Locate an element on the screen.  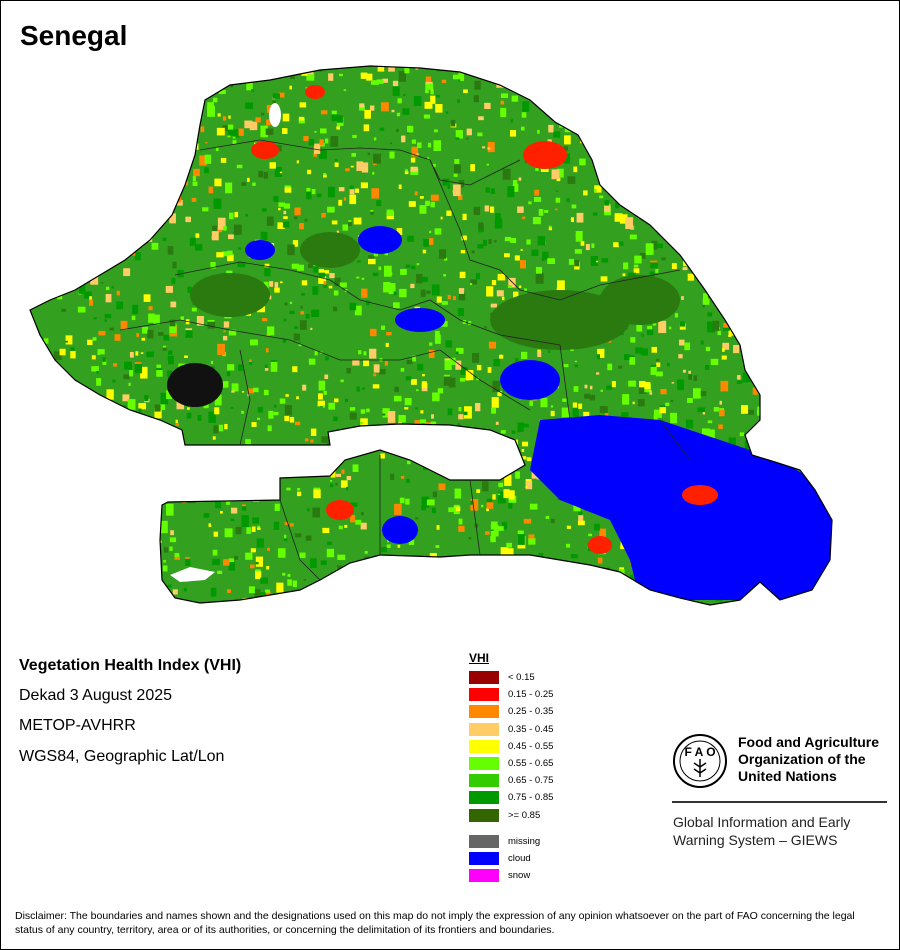
legend-item: 0.55 - 0.65 is located at coordinates (549, 763).